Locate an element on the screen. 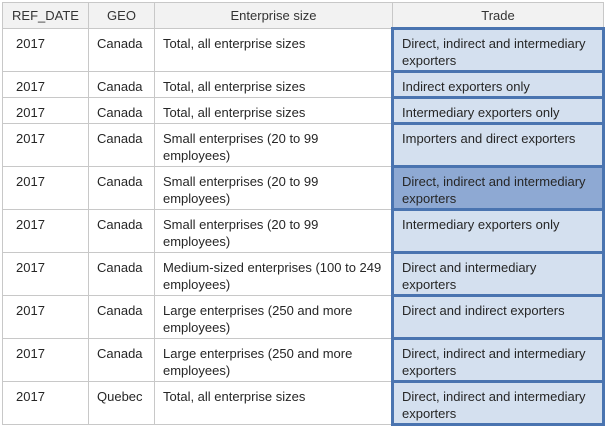  header-row: REF_DATE GEO Enterprise size Trade is located at coordinates (303, 15).